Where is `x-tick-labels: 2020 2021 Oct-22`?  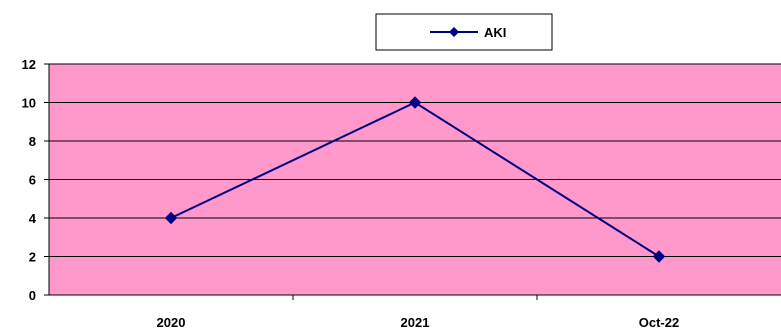
x-tick-labels: 2020 2021 Oct-22 is located at coordinates (418, 322).